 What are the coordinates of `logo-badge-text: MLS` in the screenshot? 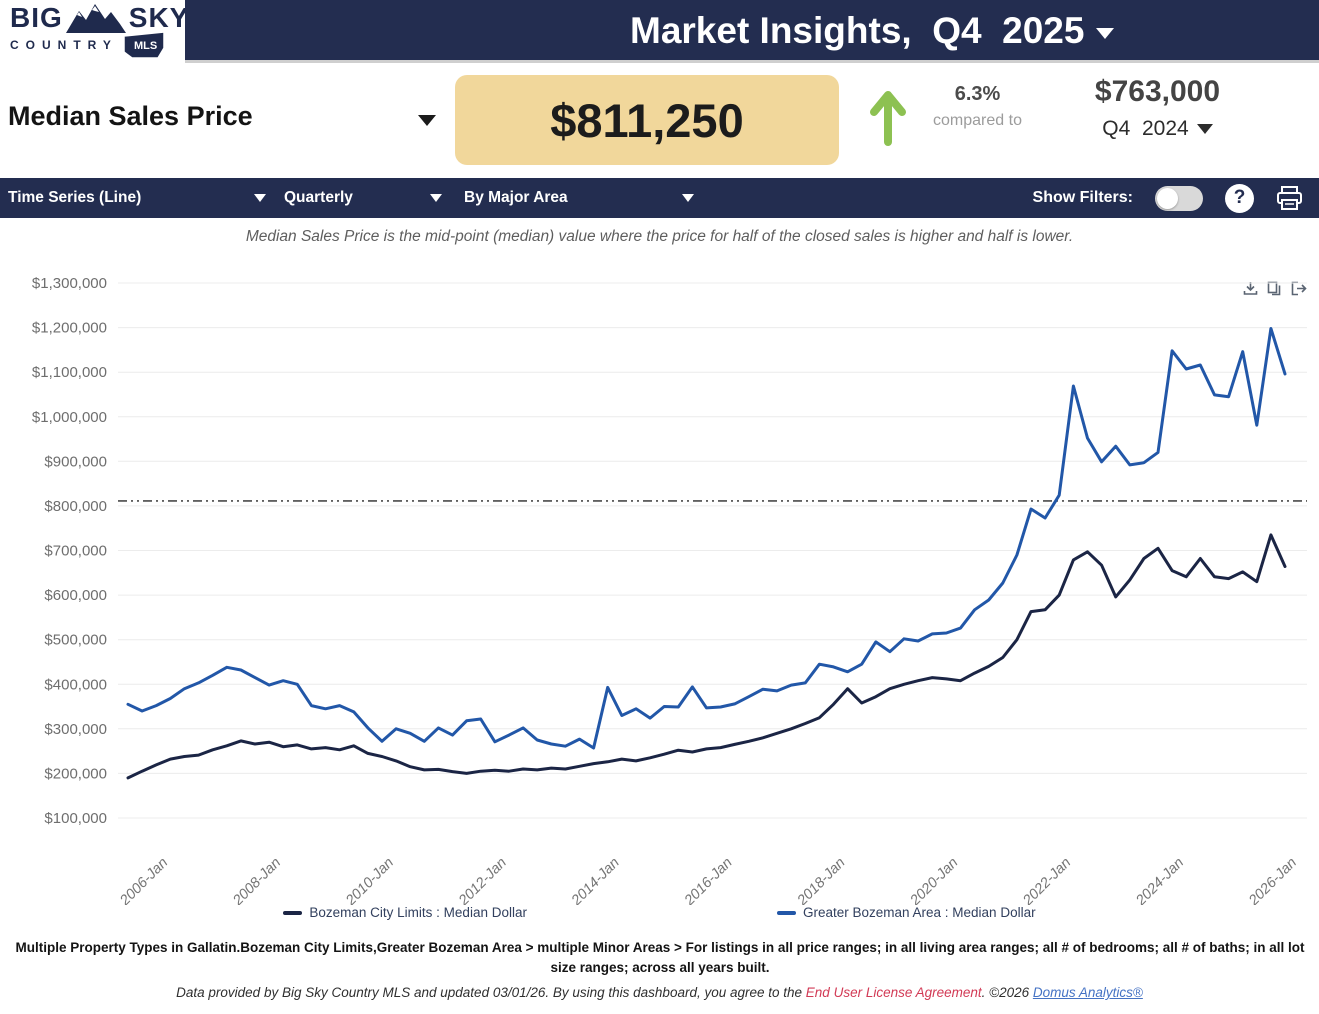 It's located at (145, 46).